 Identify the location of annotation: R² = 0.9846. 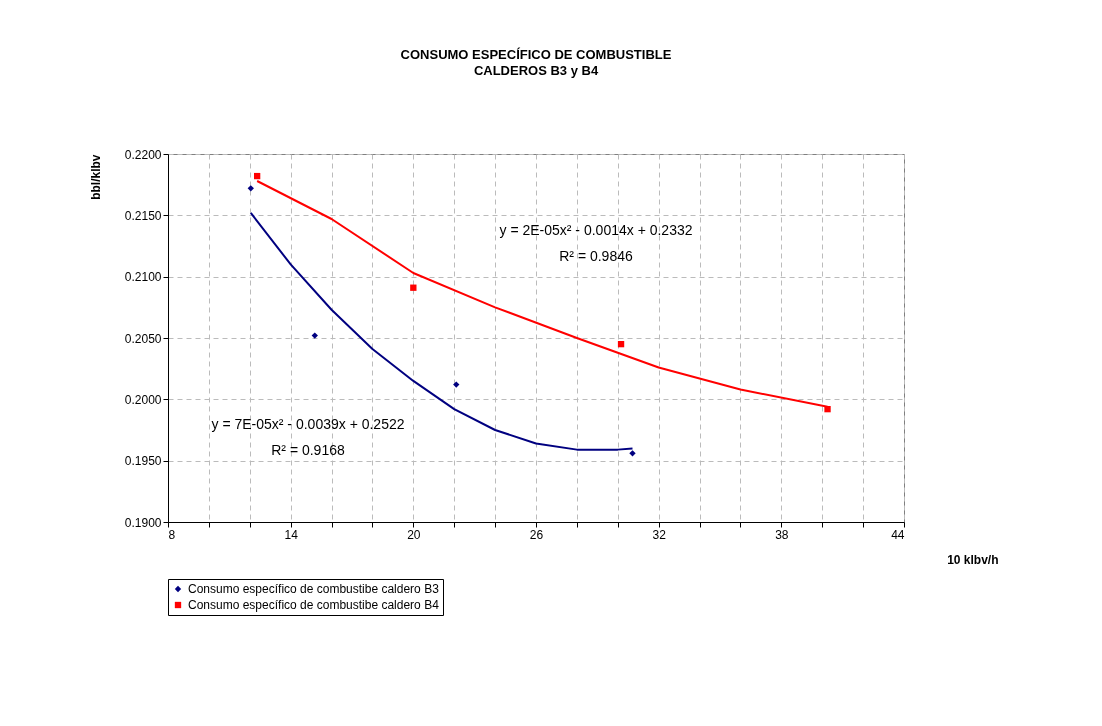
(596, 256).